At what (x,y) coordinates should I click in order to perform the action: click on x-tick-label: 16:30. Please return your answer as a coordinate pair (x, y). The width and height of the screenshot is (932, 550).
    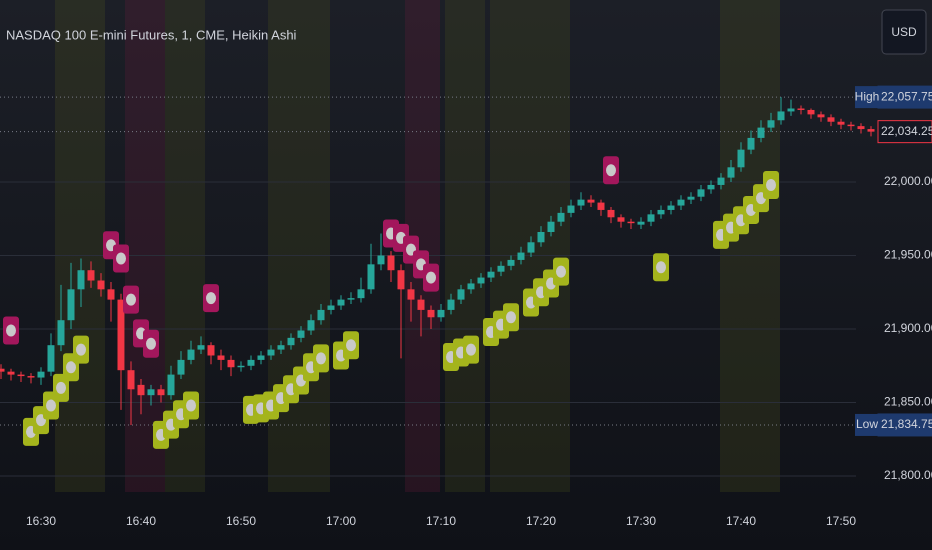
    Looking at the image, I should click on (41, 521).